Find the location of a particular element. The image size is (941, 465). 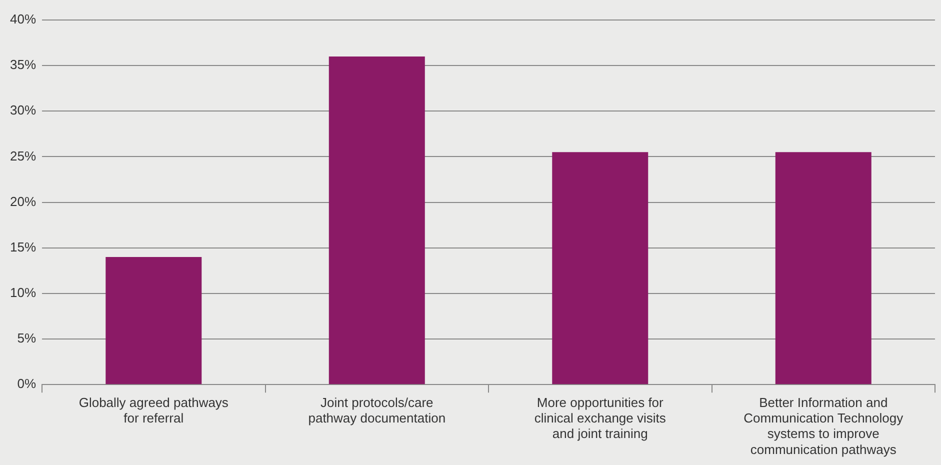

y-tick-label: 40% is located at coordinates (23, 19).